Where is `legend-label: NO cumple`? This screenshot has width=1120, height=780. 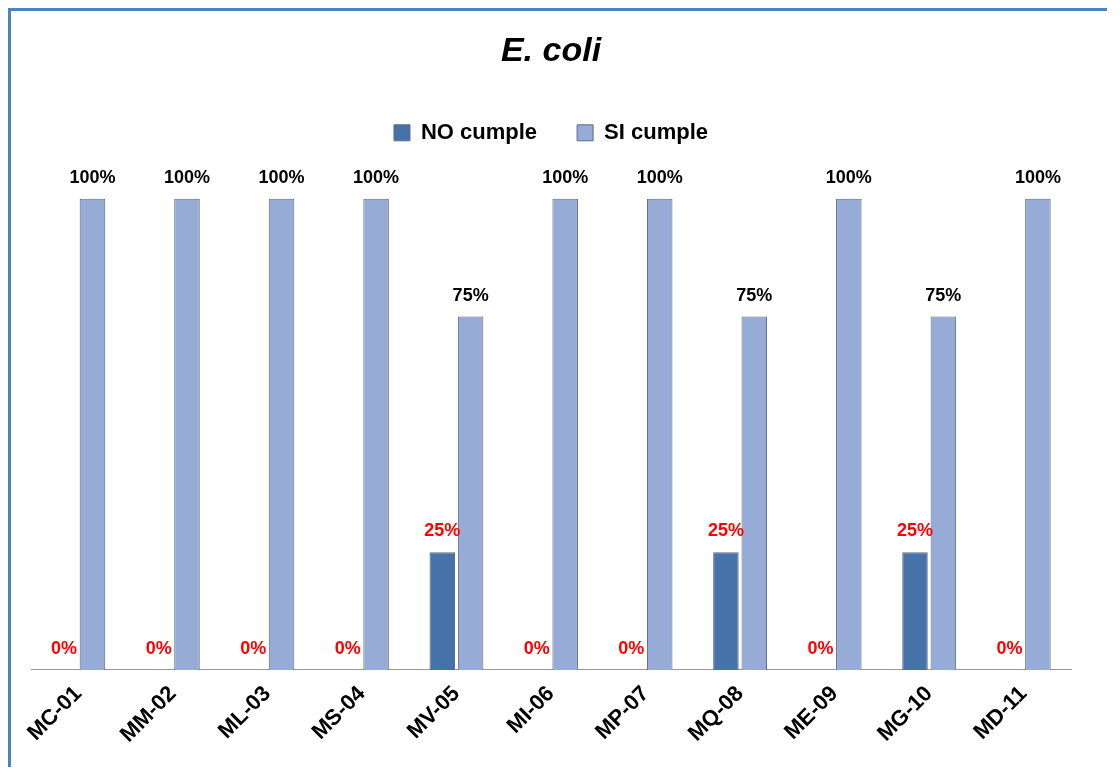 legend-label: NO cumple is located at coordinates (479, 131).